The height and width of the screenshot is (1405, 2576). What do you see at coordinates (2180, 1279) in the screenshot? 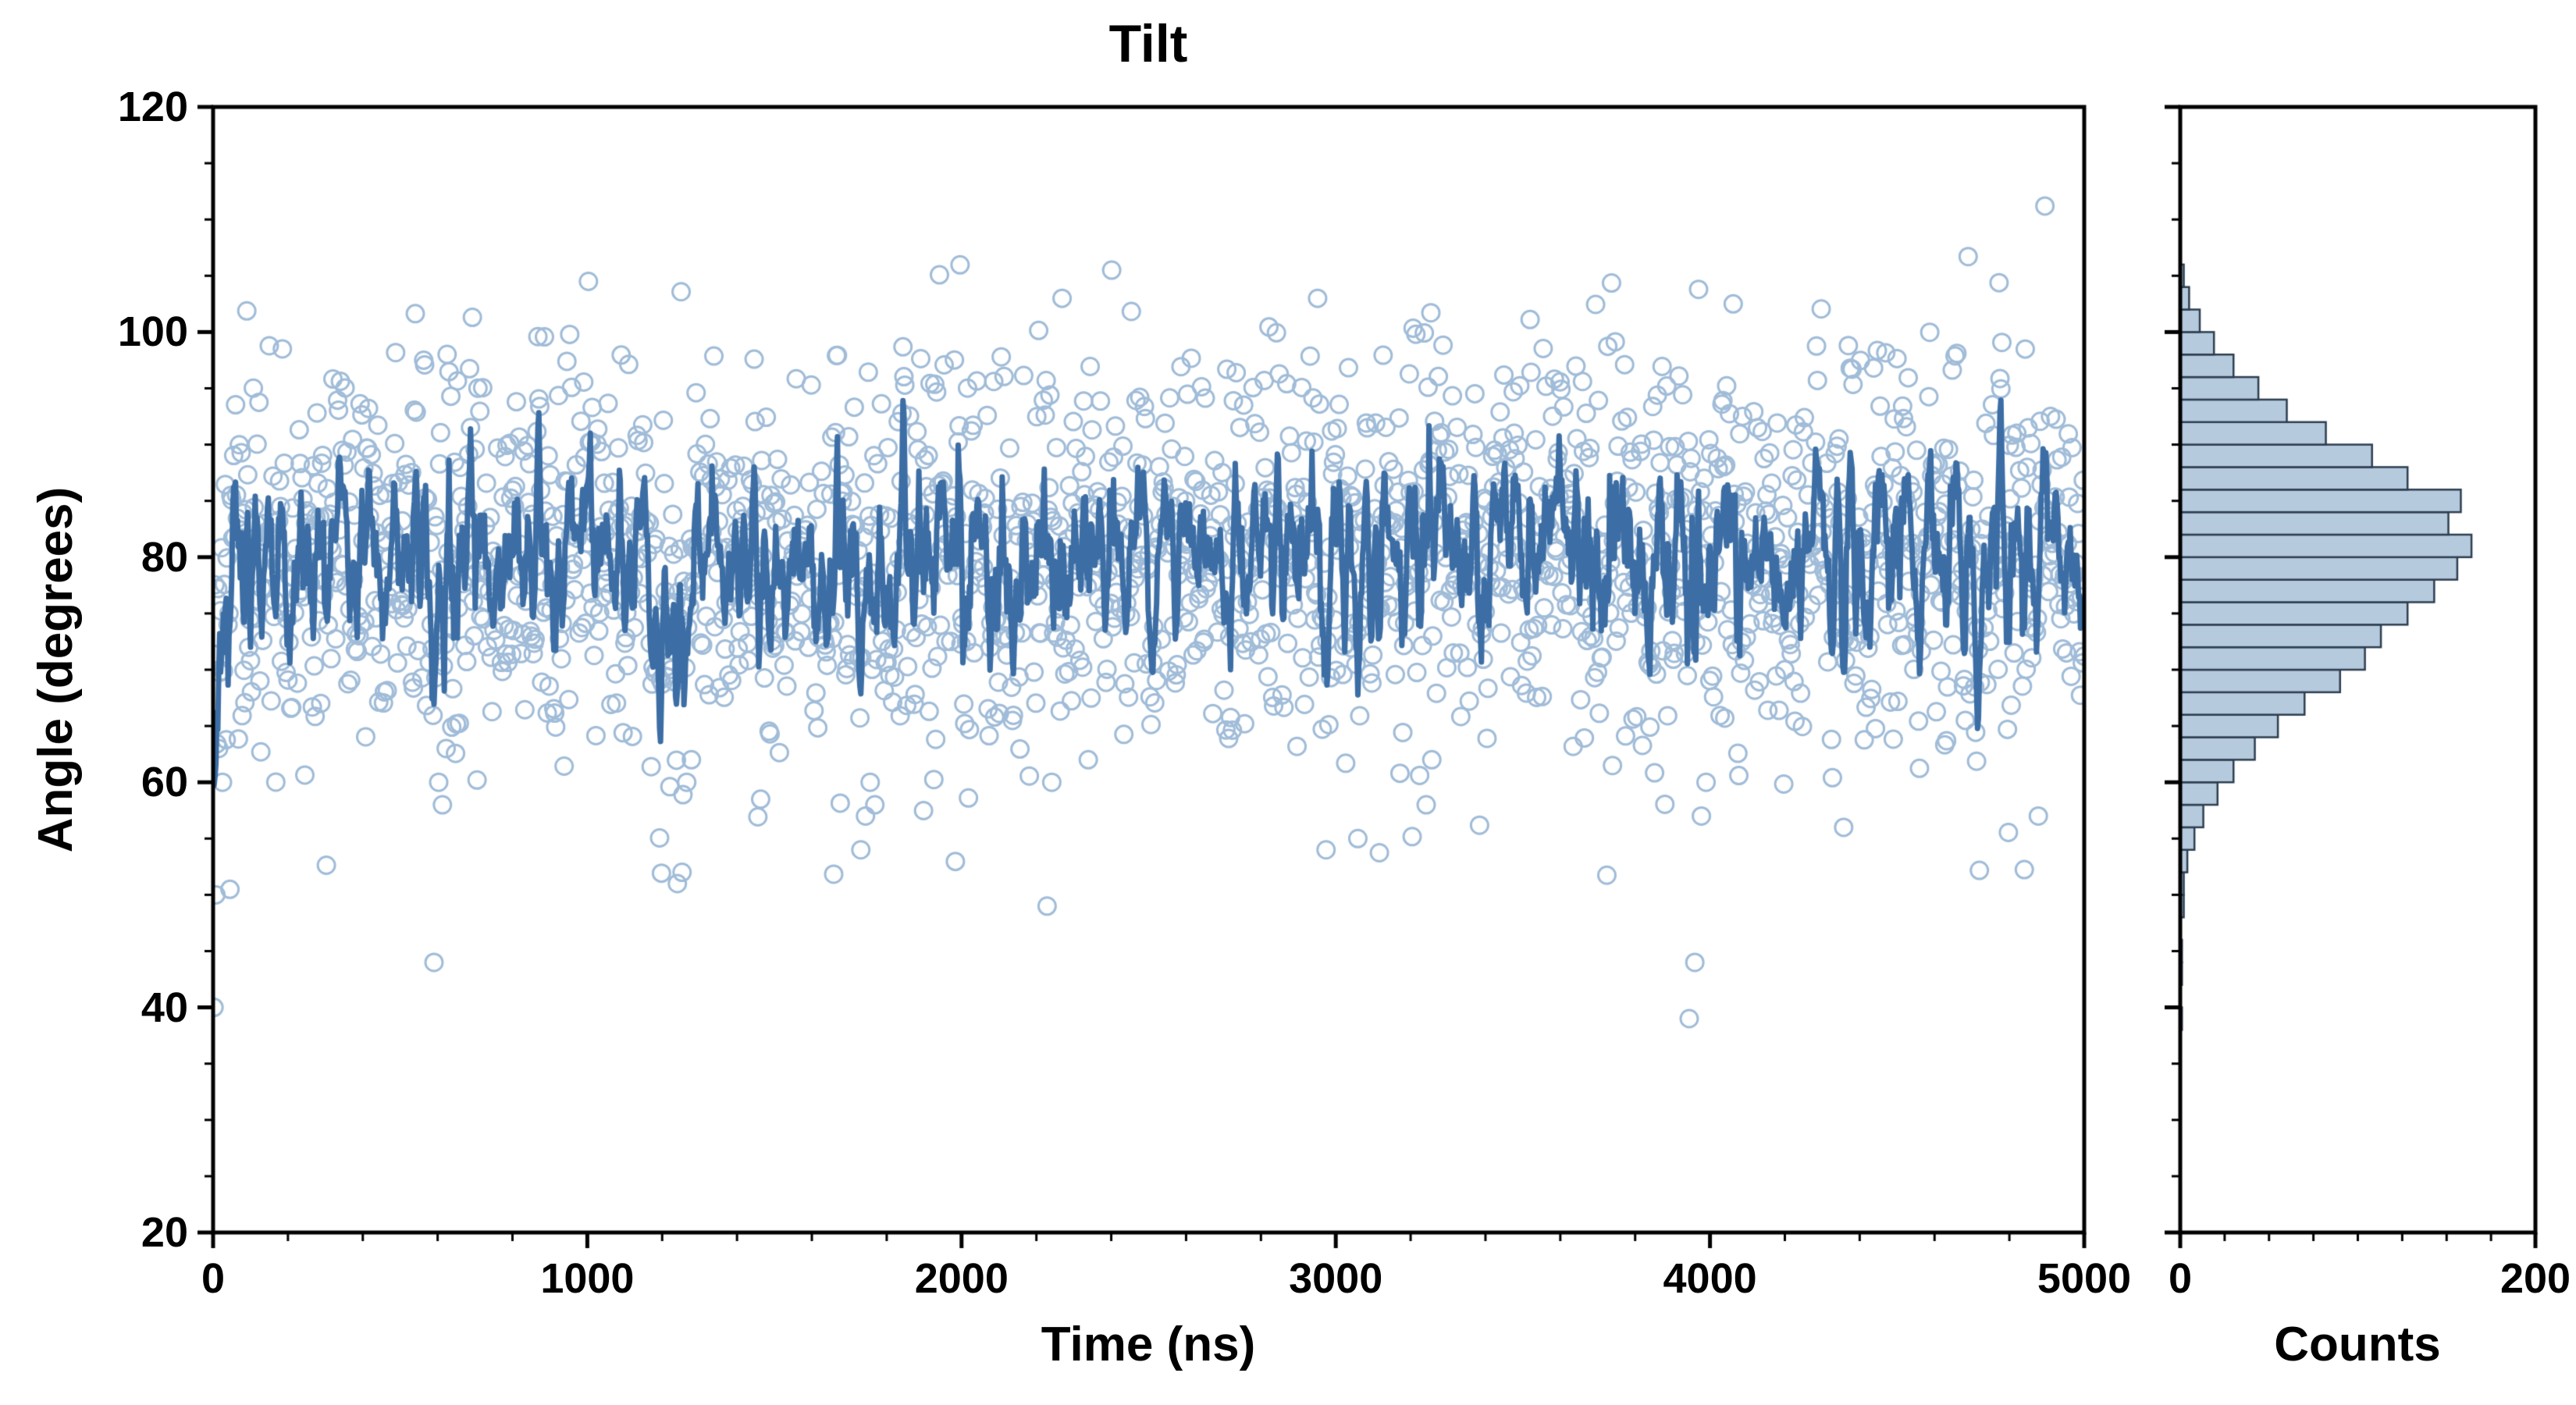
I see `hist-x-tick-label: 0` at bounding box center [2180, 1279].